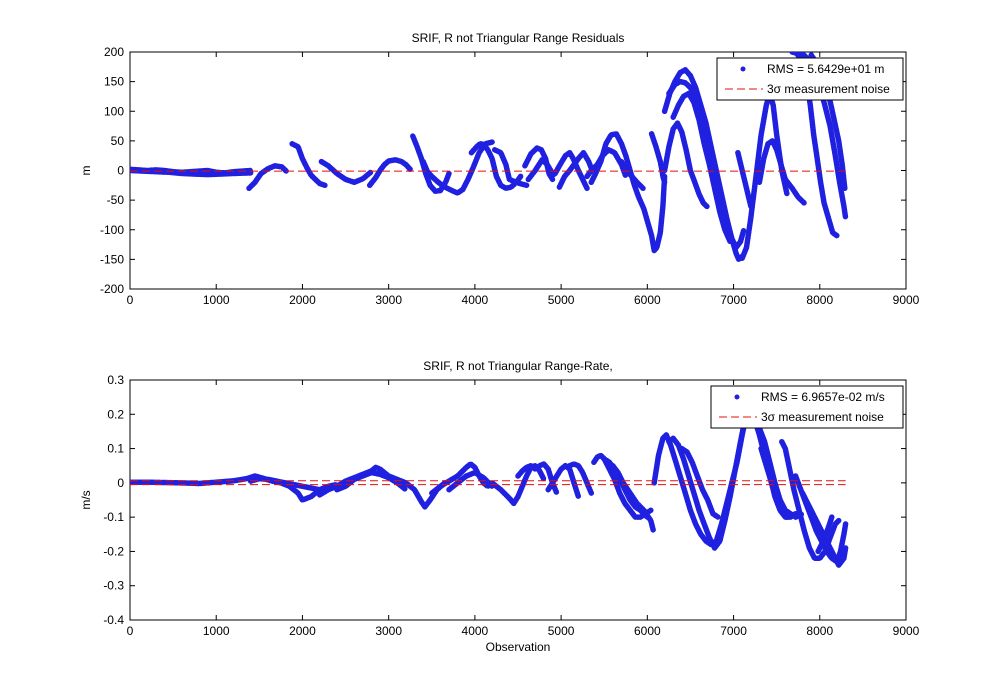 The width and height of the screenshot is (1000, 695). What do you see at coordinates (517, 366) in the screenshot?
I see `chart-title: SRIF, R not Triangular Range-Rate,` at bounding box center [517, 366].